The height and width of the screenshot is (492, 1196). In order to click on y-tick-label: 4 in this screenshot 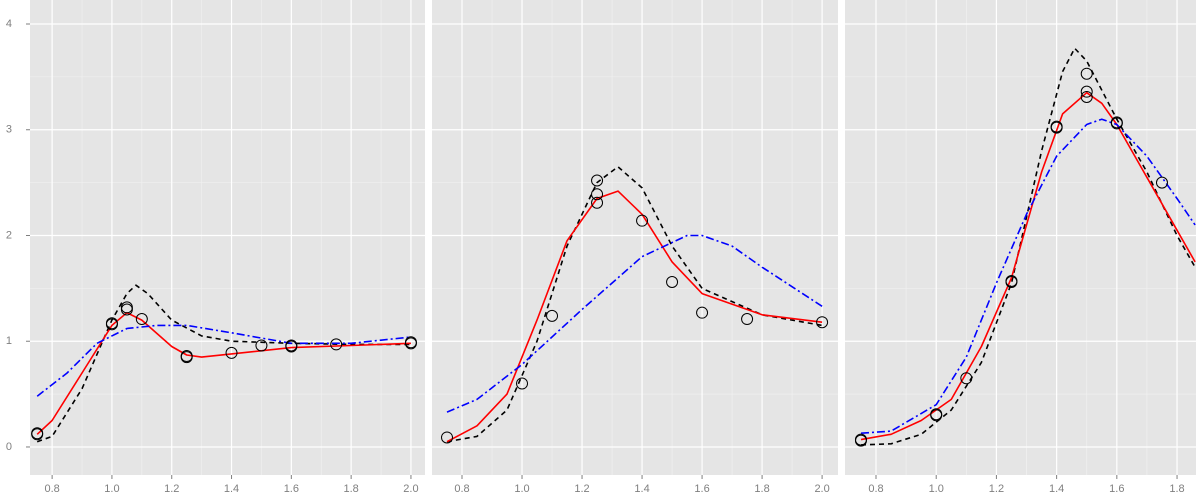, I will do `click(9, 24)`.